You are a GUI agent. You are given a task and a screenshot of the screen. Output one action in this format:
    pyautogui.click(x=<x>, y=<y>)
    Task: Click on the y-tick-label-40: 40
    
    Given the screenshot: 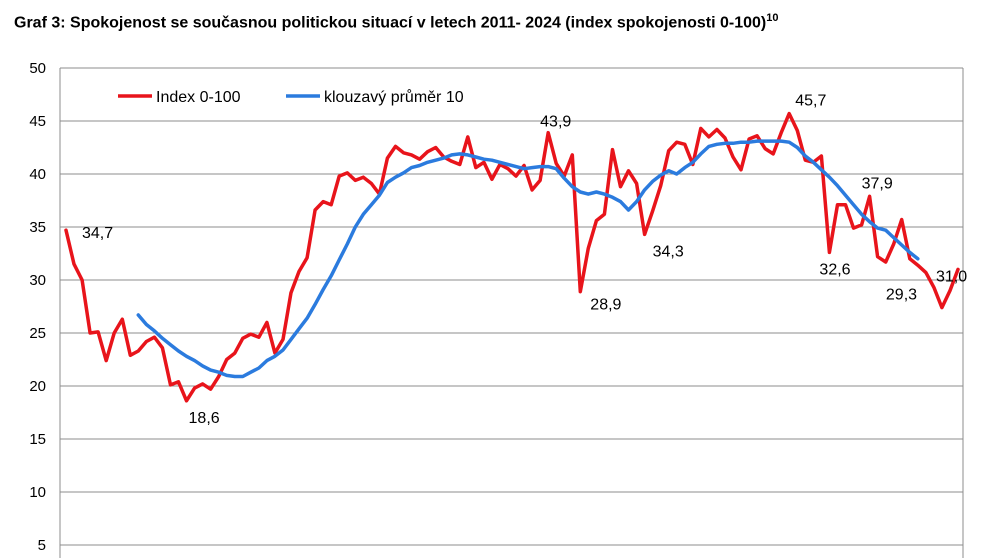 What is the action you would take?
    pyautogui.click(x=37, y=174)
    